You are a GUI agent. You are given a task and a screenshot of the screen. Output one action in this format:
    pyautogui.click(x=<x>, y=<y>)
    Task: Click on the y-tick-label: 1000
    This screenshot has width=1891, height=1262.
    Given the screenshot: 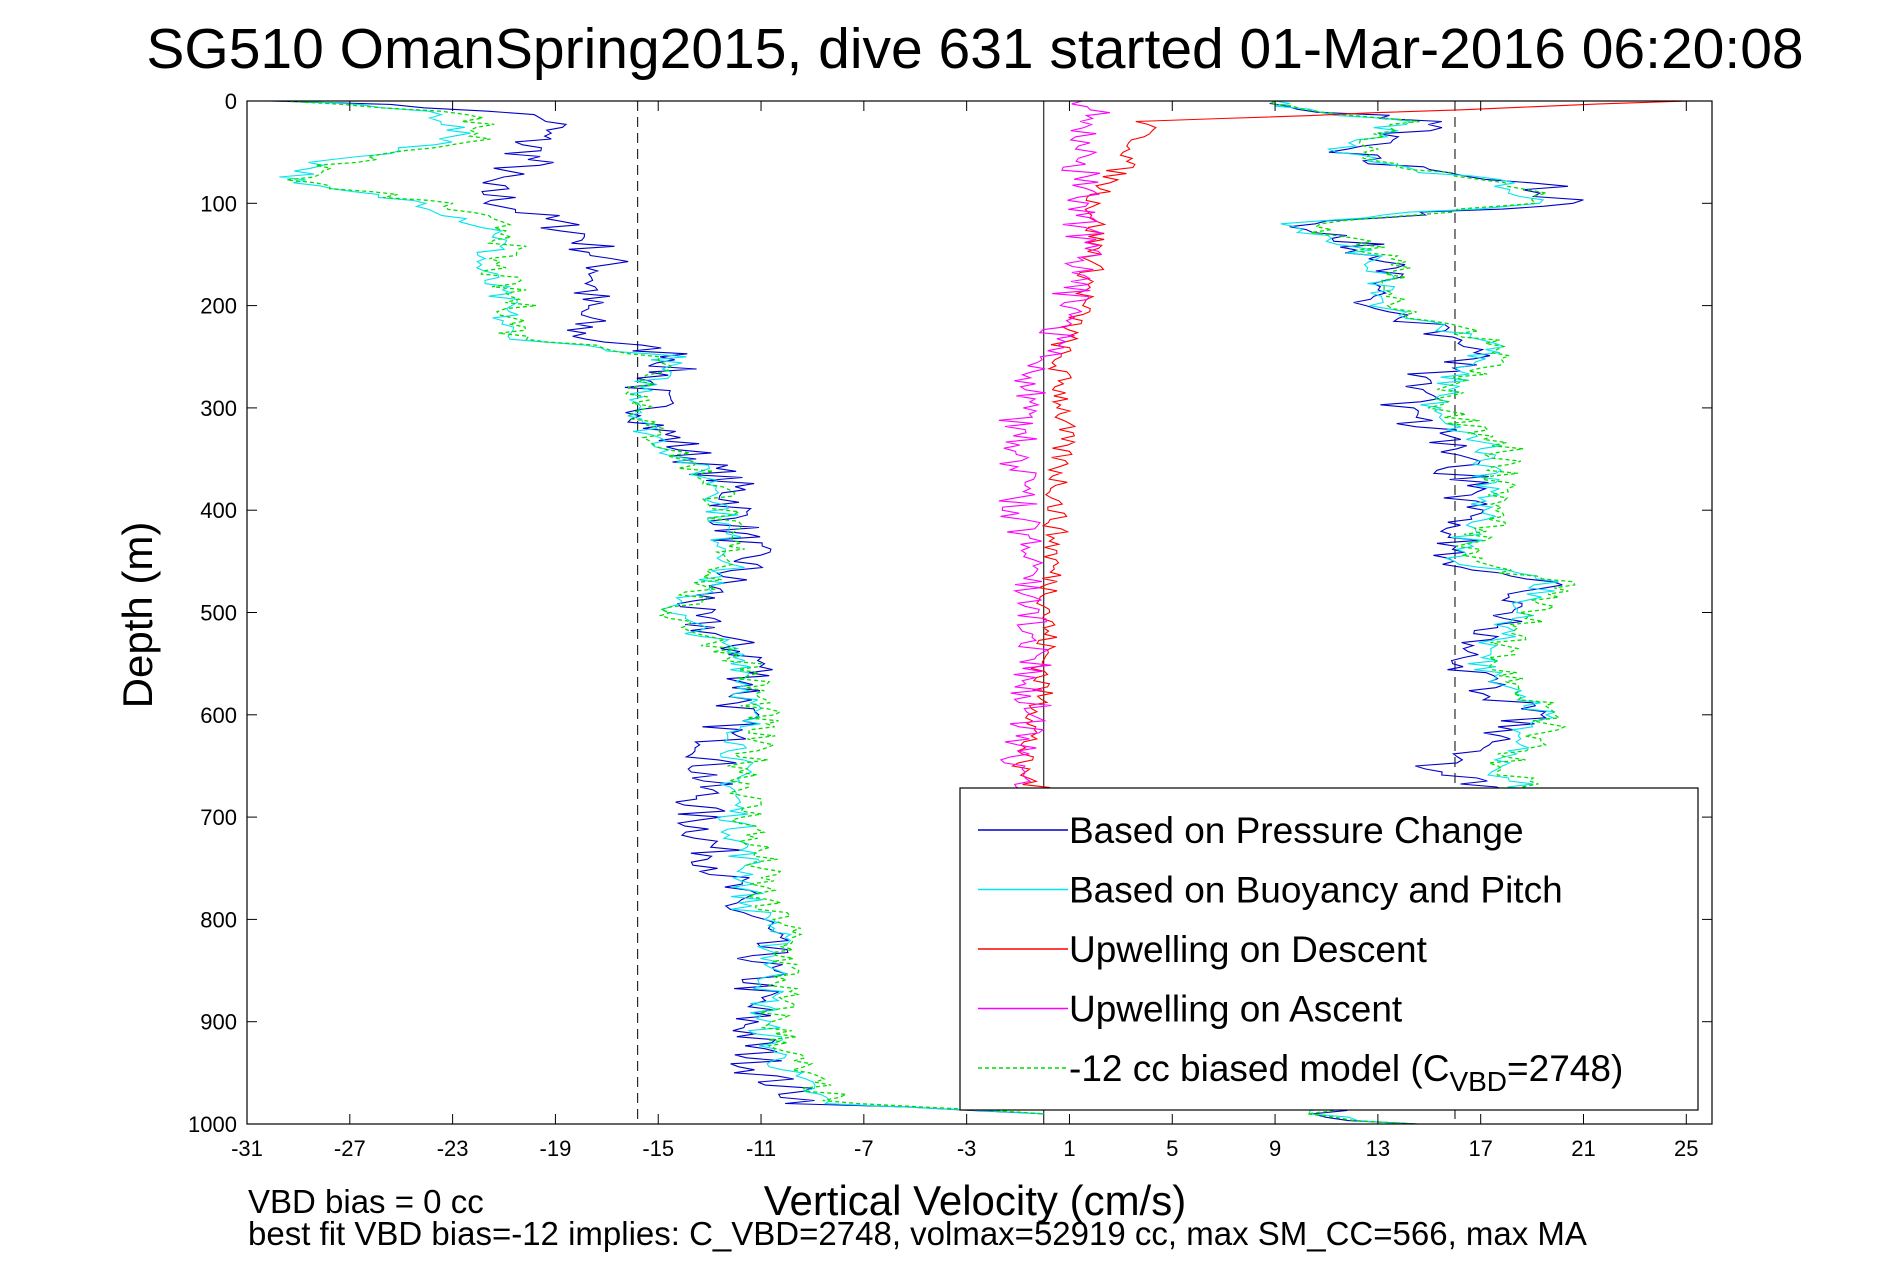 What is the action you would take?
    pyautogui.click(x=212, y=1124)
    